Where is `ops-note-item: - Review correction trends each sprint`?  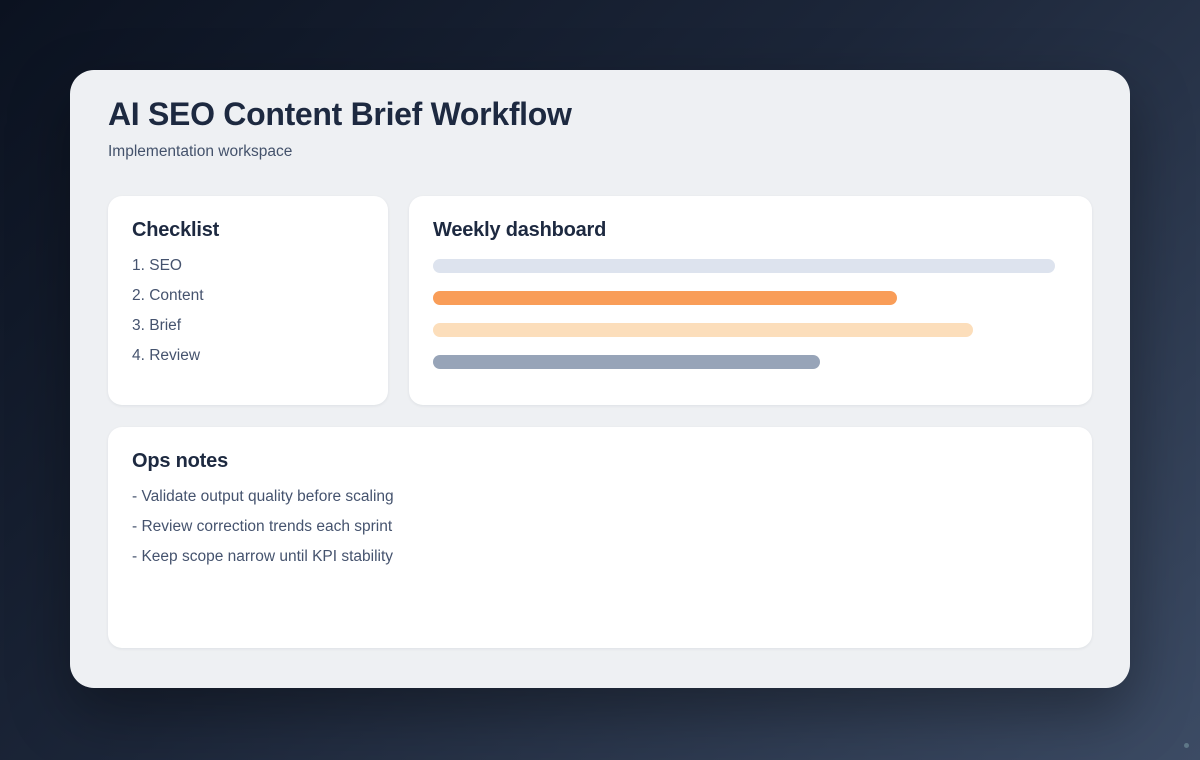 ops-note-item: - Review correction trends each sprint is located at coordinates (262, 526).